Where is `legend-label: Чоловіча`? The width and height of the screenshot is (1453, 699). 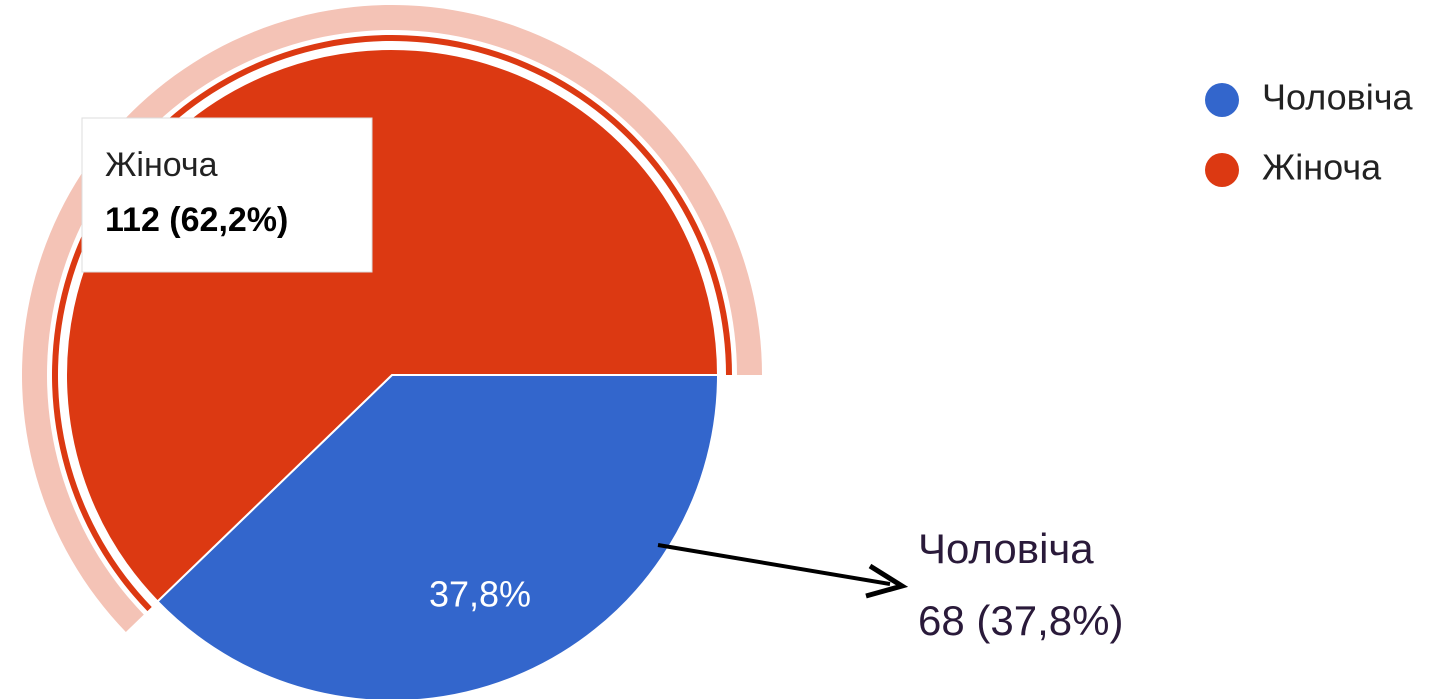
legend-label: Чоловіча is located at coordinates (1338, 97).